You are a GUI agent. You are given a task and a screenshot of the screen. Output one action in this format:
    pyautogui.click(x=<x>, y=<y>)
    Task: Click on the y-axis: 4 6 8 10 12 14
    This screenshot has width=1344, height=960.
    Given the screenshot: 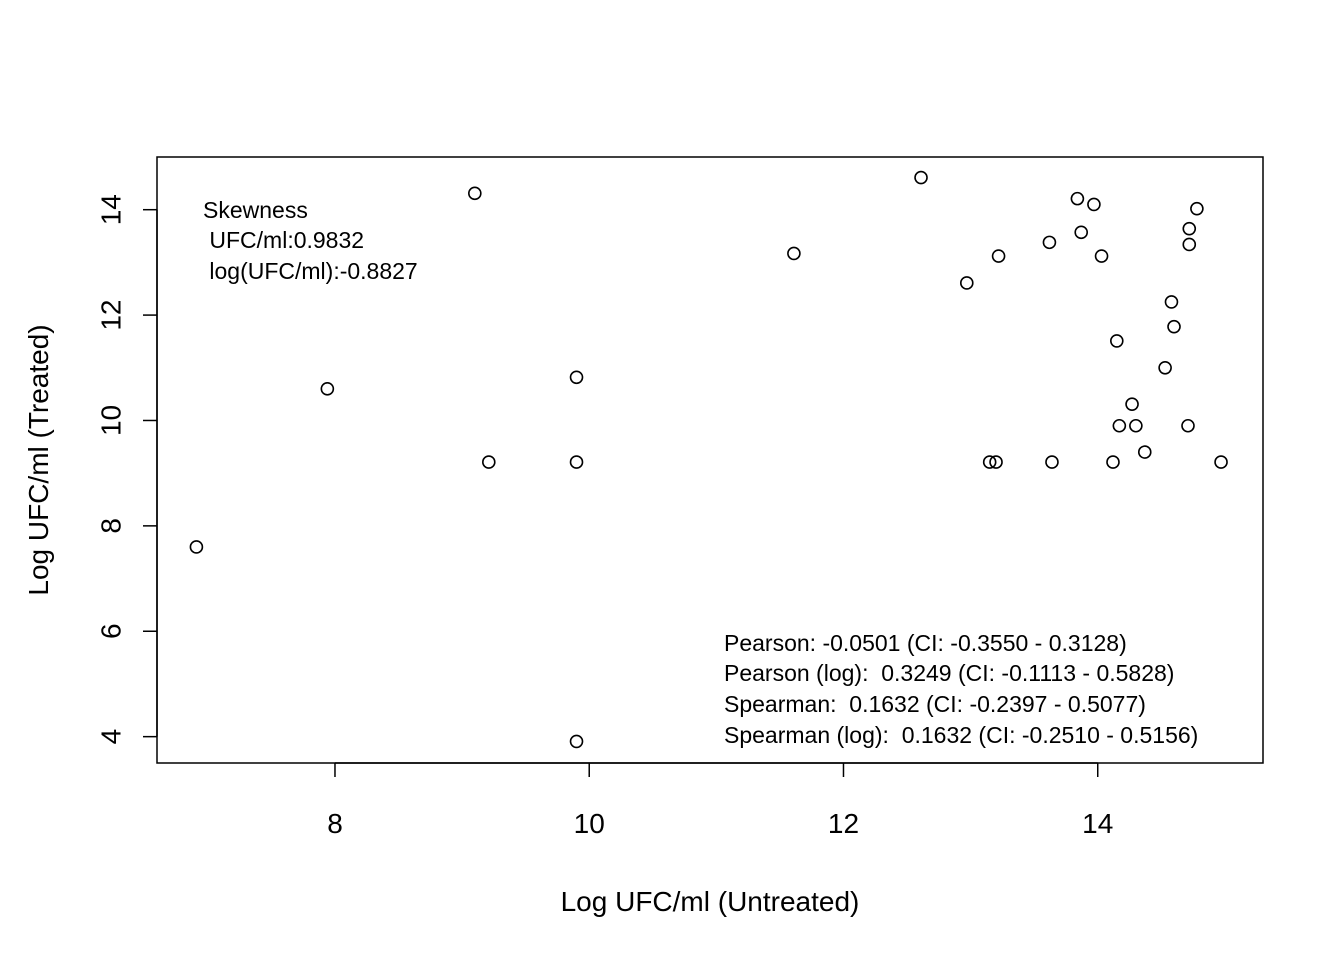 What is the action you would take?
    pyautogui.click(x=127, y=469)
    